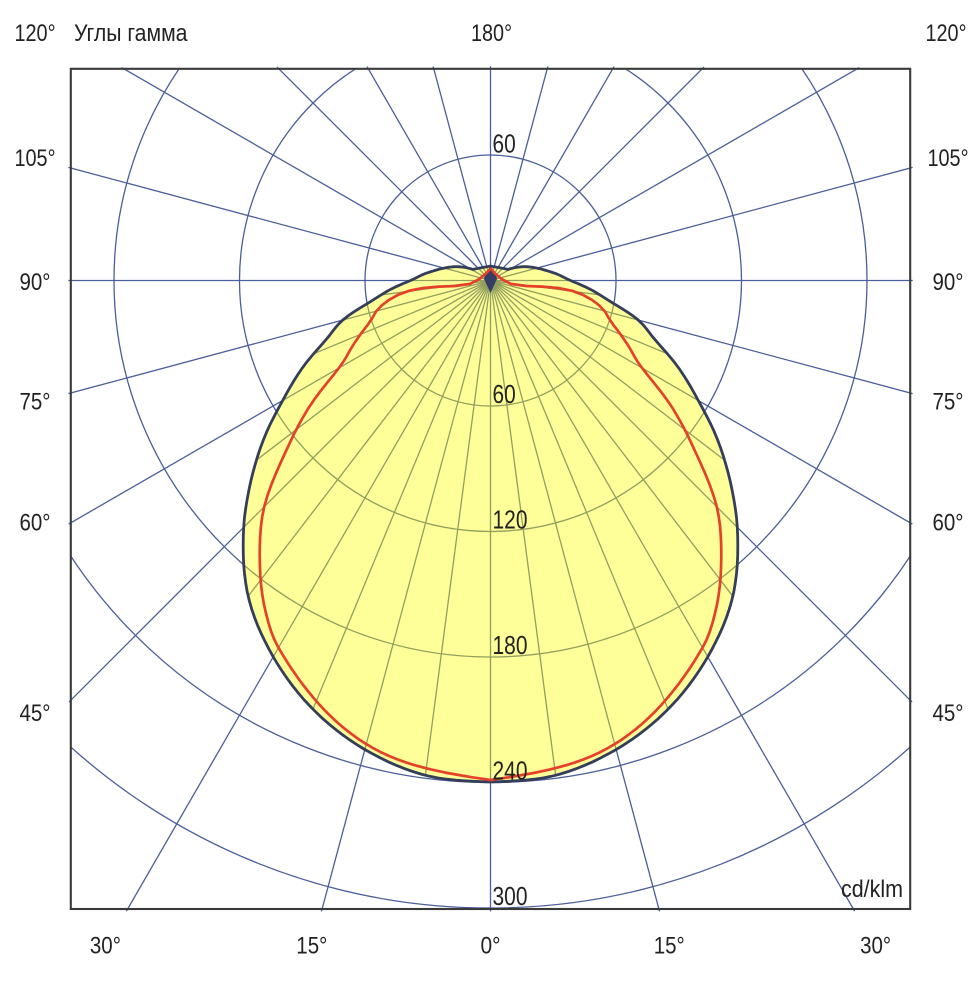 The height and width of the screenshot is (985, 980). Describe the element at coordinates (872, 889) in the screenshot. I see `svg-text: cd/klm` at that location.